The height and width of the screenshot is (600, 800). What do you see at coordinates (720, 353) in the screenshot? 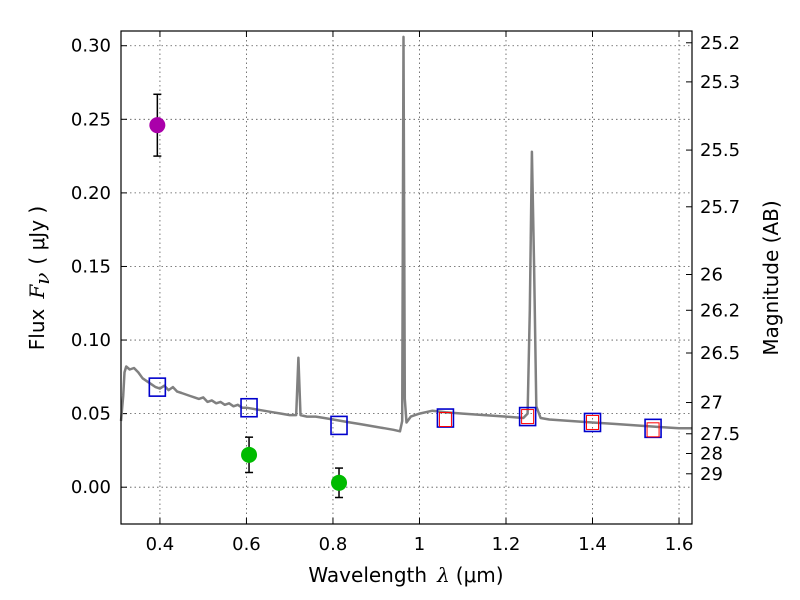
I see `mag-tick-label: 26.5` at bounding box center [720, 353].